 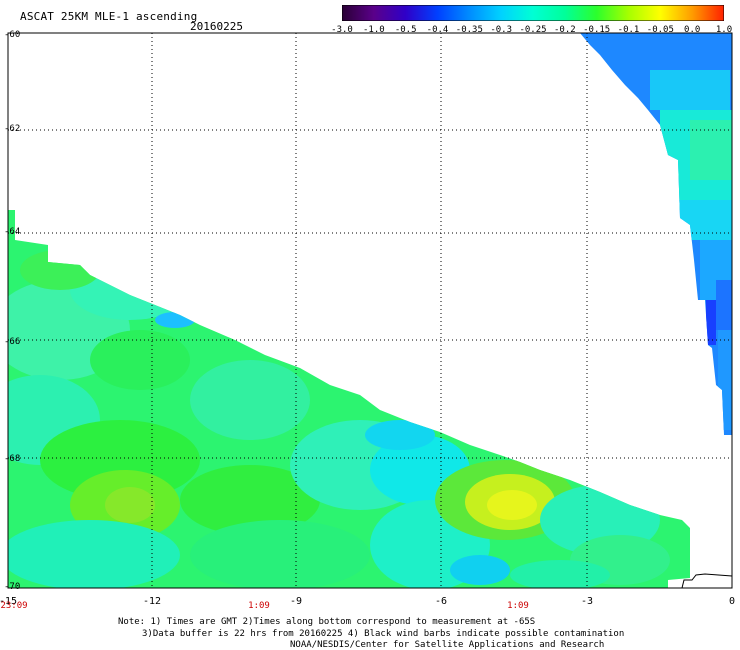 I want to click on color-scale-tick-label: -0.3, so click(x=501, y=30).